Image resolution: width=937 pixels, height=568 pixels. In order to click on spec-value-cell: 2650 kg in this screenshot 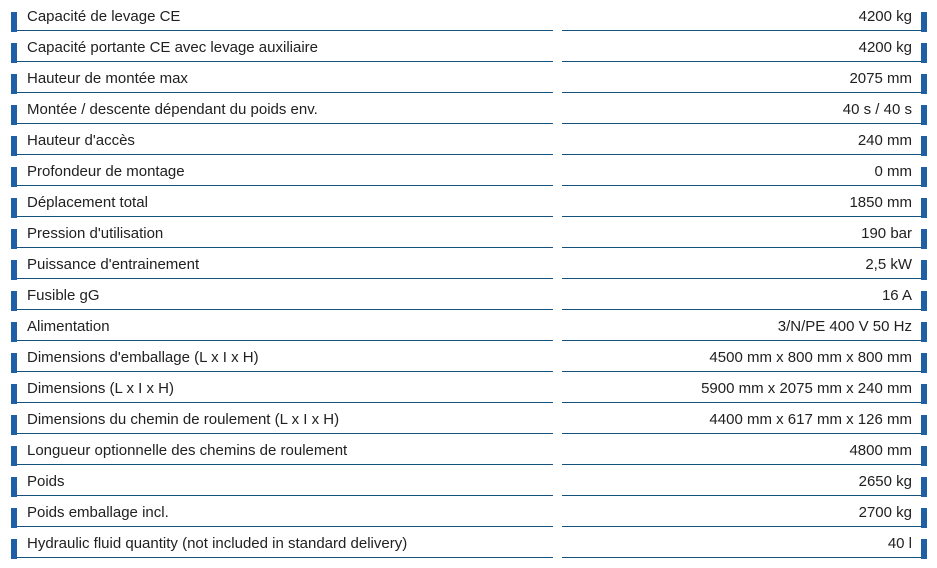, I will do `click(744, 481)`.